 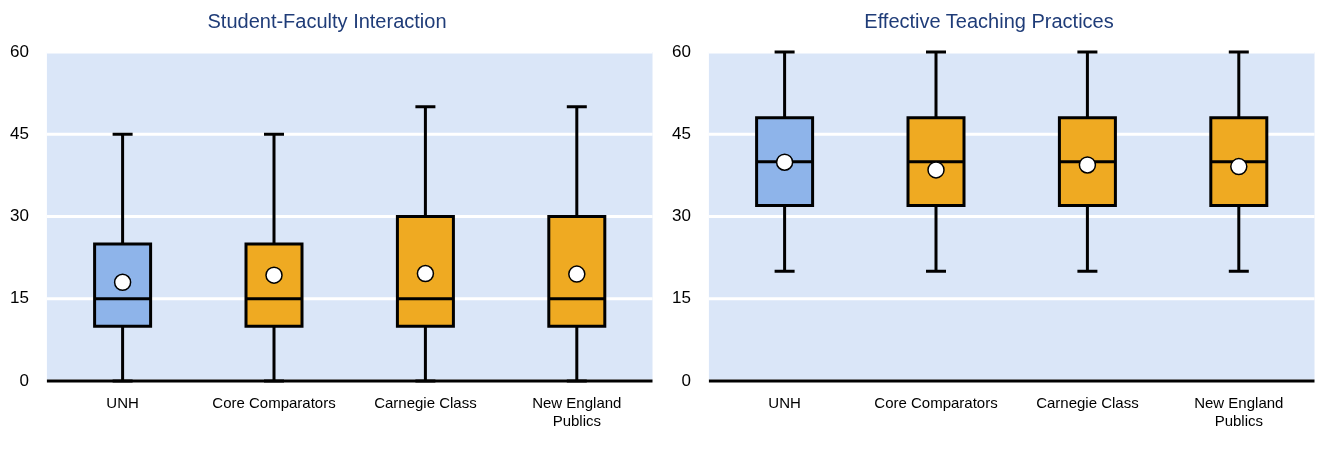 What do you see at coordinates (327, 20) in the screenshot?
I see `chart-title: Student-Faculty Interaction` at bounding box center [327, 20].